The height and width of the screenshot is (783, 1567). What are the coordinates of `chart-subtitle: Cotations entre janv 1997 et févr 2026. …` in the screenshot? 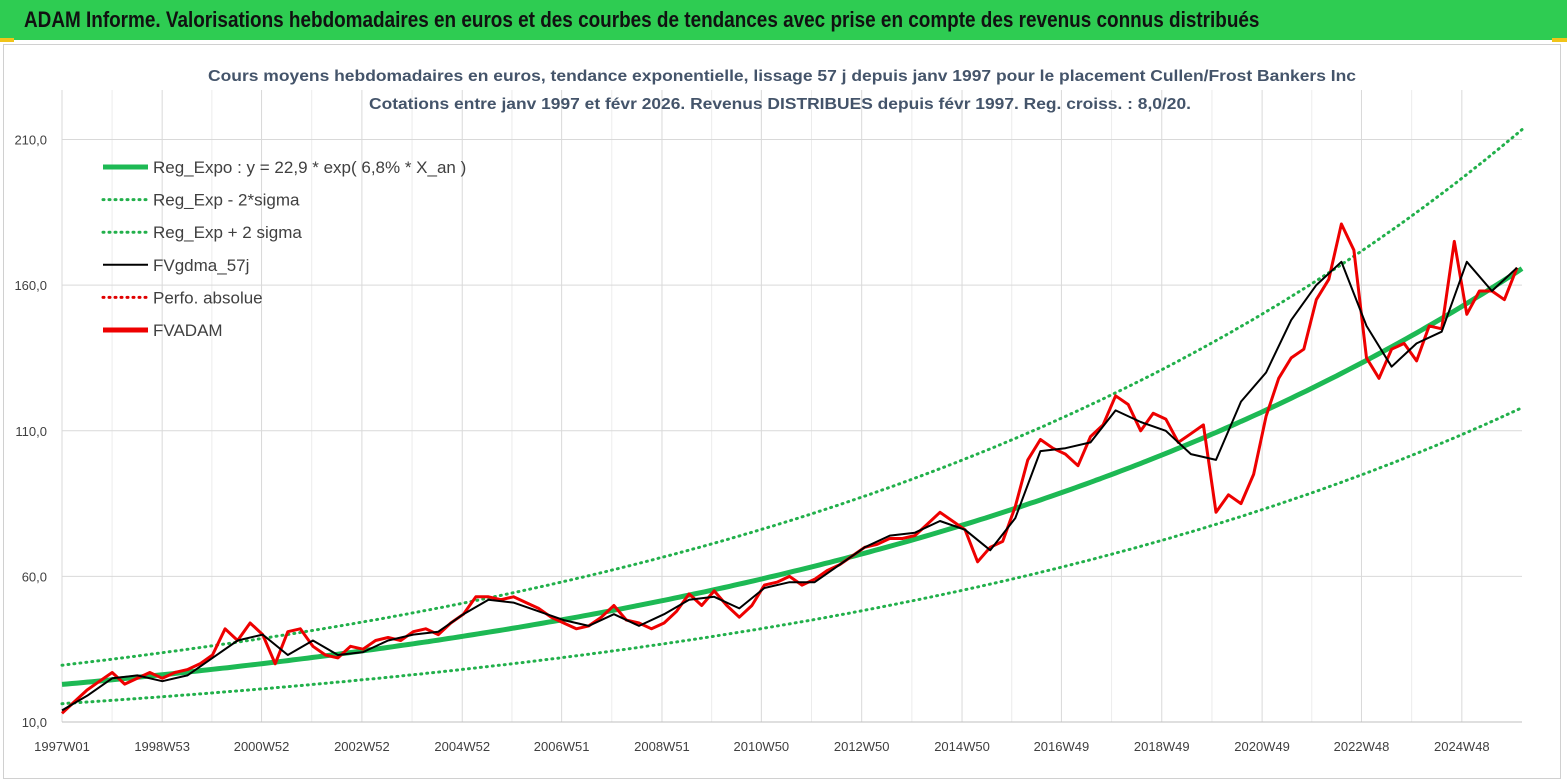 It's located at (780, 104).